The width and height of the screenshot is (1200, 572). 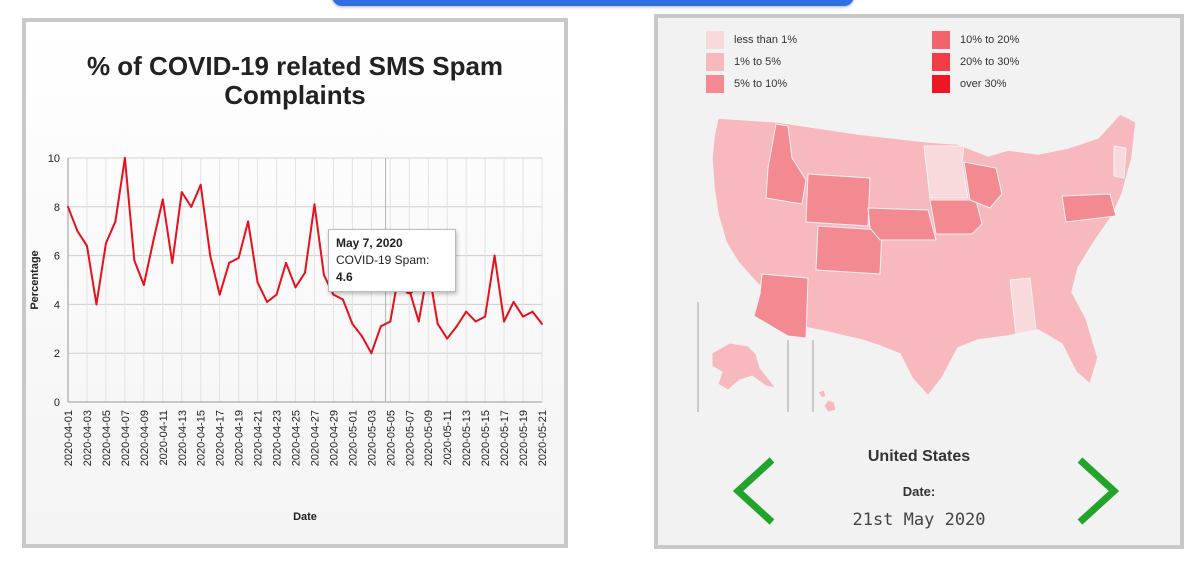 I want to click on x-tick-label: 2020-05-03, so click(x=372, y=438).